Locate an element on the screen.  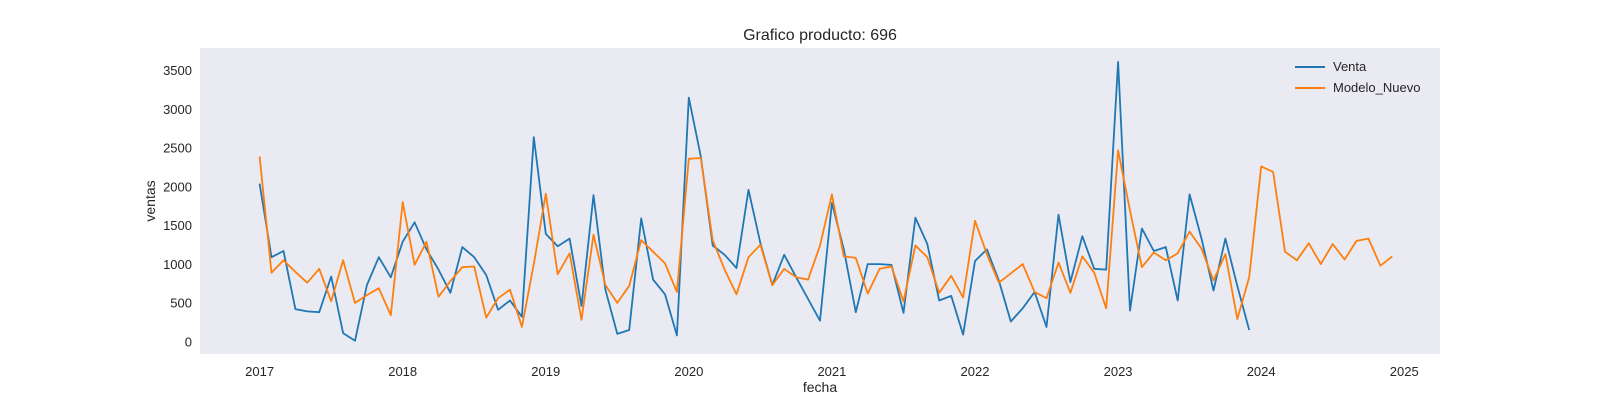
y-tick-label: 2500 is located at coordinates (177, 148).